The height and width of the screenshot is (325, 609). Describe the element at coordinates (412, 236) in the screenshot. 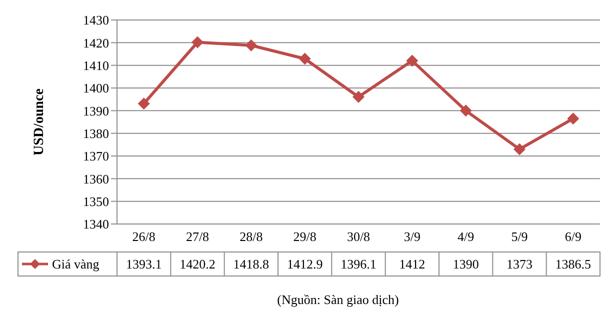

I see `x-tick-label: 3/9` at that location.